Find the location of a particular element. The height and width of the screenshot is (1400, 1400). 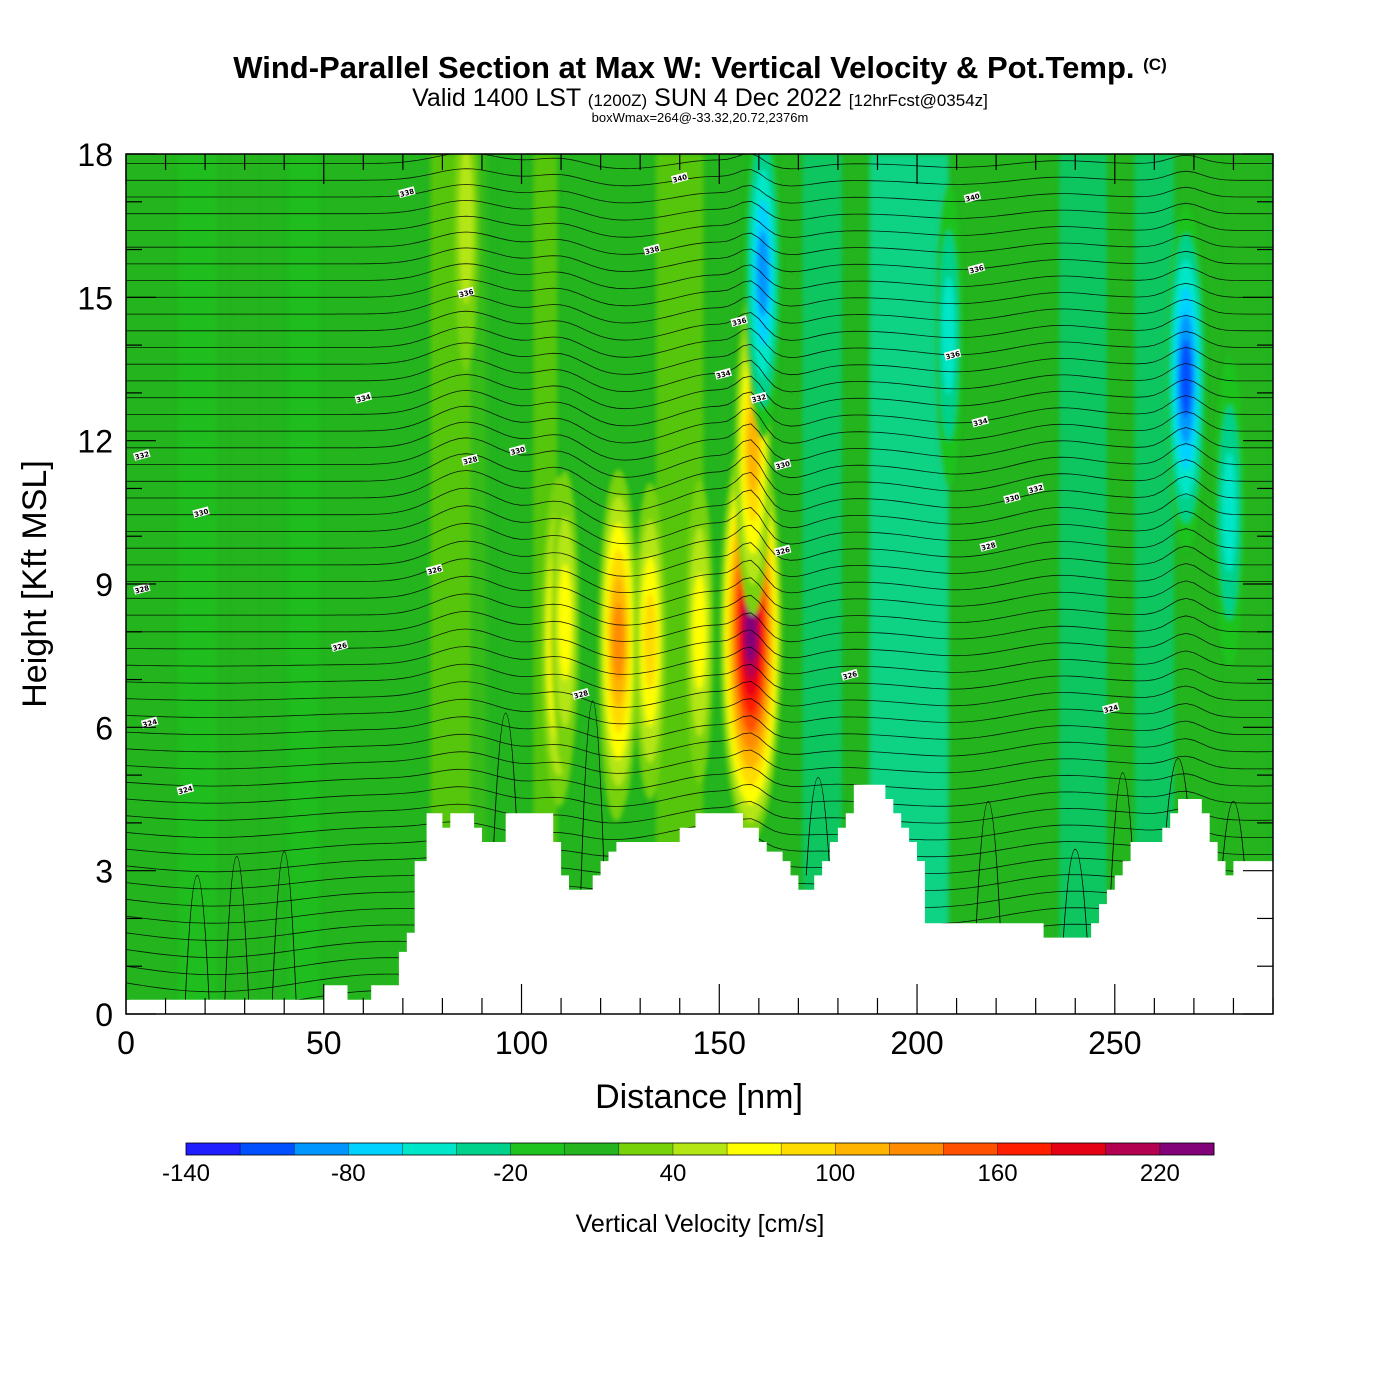

contour-label-text: 332 is located at coordinates (759, 399).